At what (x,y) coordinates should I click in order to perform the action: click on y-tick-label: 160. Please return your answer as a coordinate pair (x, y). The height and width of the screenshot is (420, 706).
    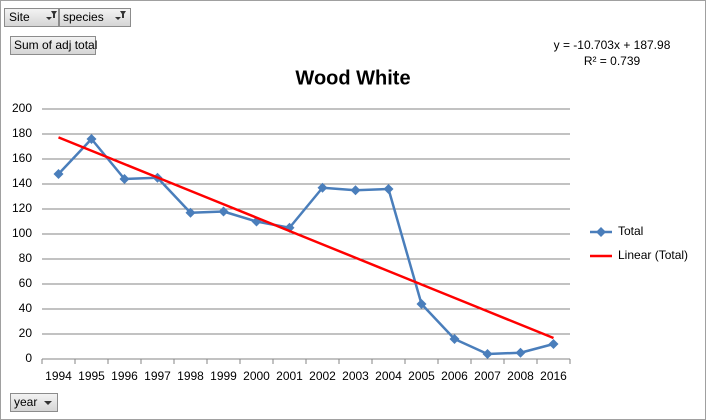
    Looking at the image, I should click on (22, 158).